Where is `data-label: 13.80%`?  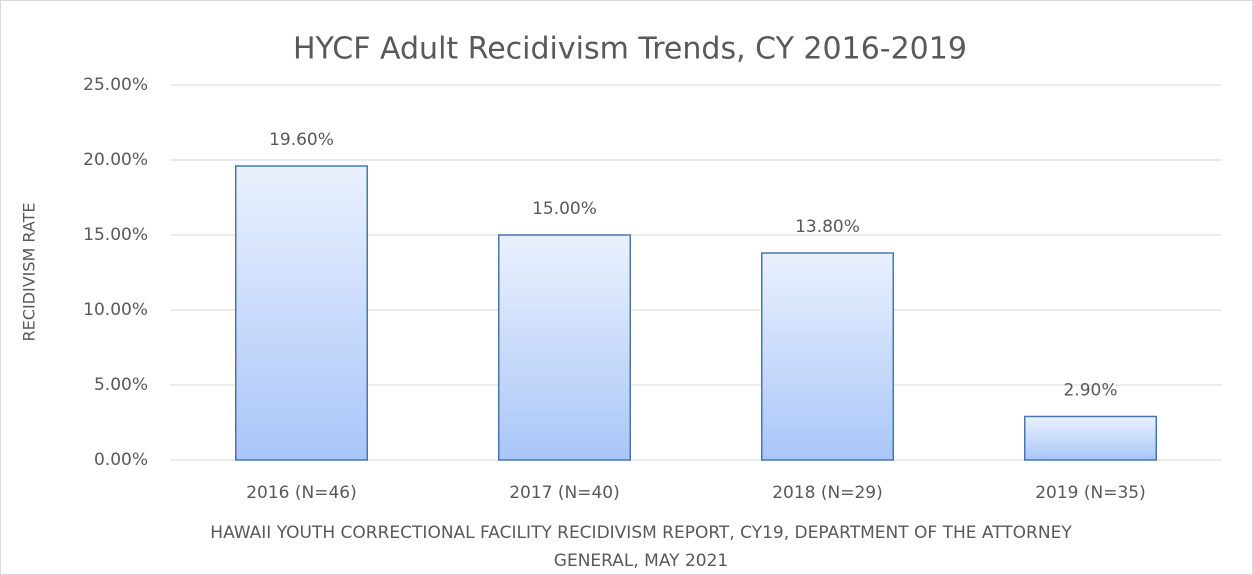
data-label: 13.80% is located at coordinates (827, 227).